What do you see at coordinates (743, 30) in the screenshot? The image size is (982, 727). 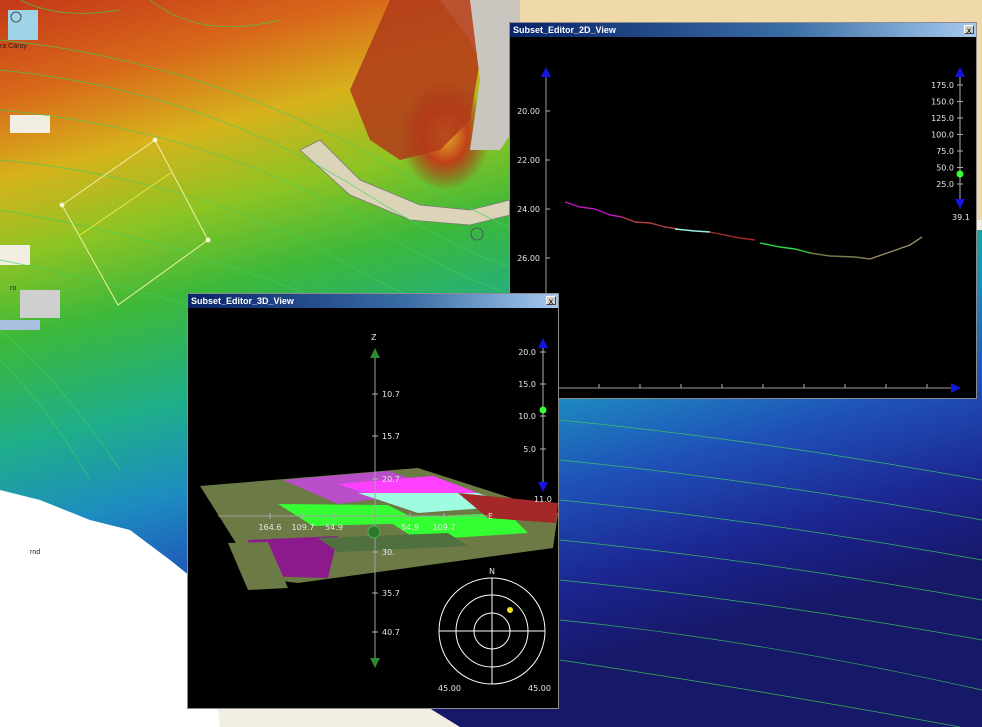 I see `window-titlebar: Subset_Editor_2D_View x` at bounding box center [743, 30].